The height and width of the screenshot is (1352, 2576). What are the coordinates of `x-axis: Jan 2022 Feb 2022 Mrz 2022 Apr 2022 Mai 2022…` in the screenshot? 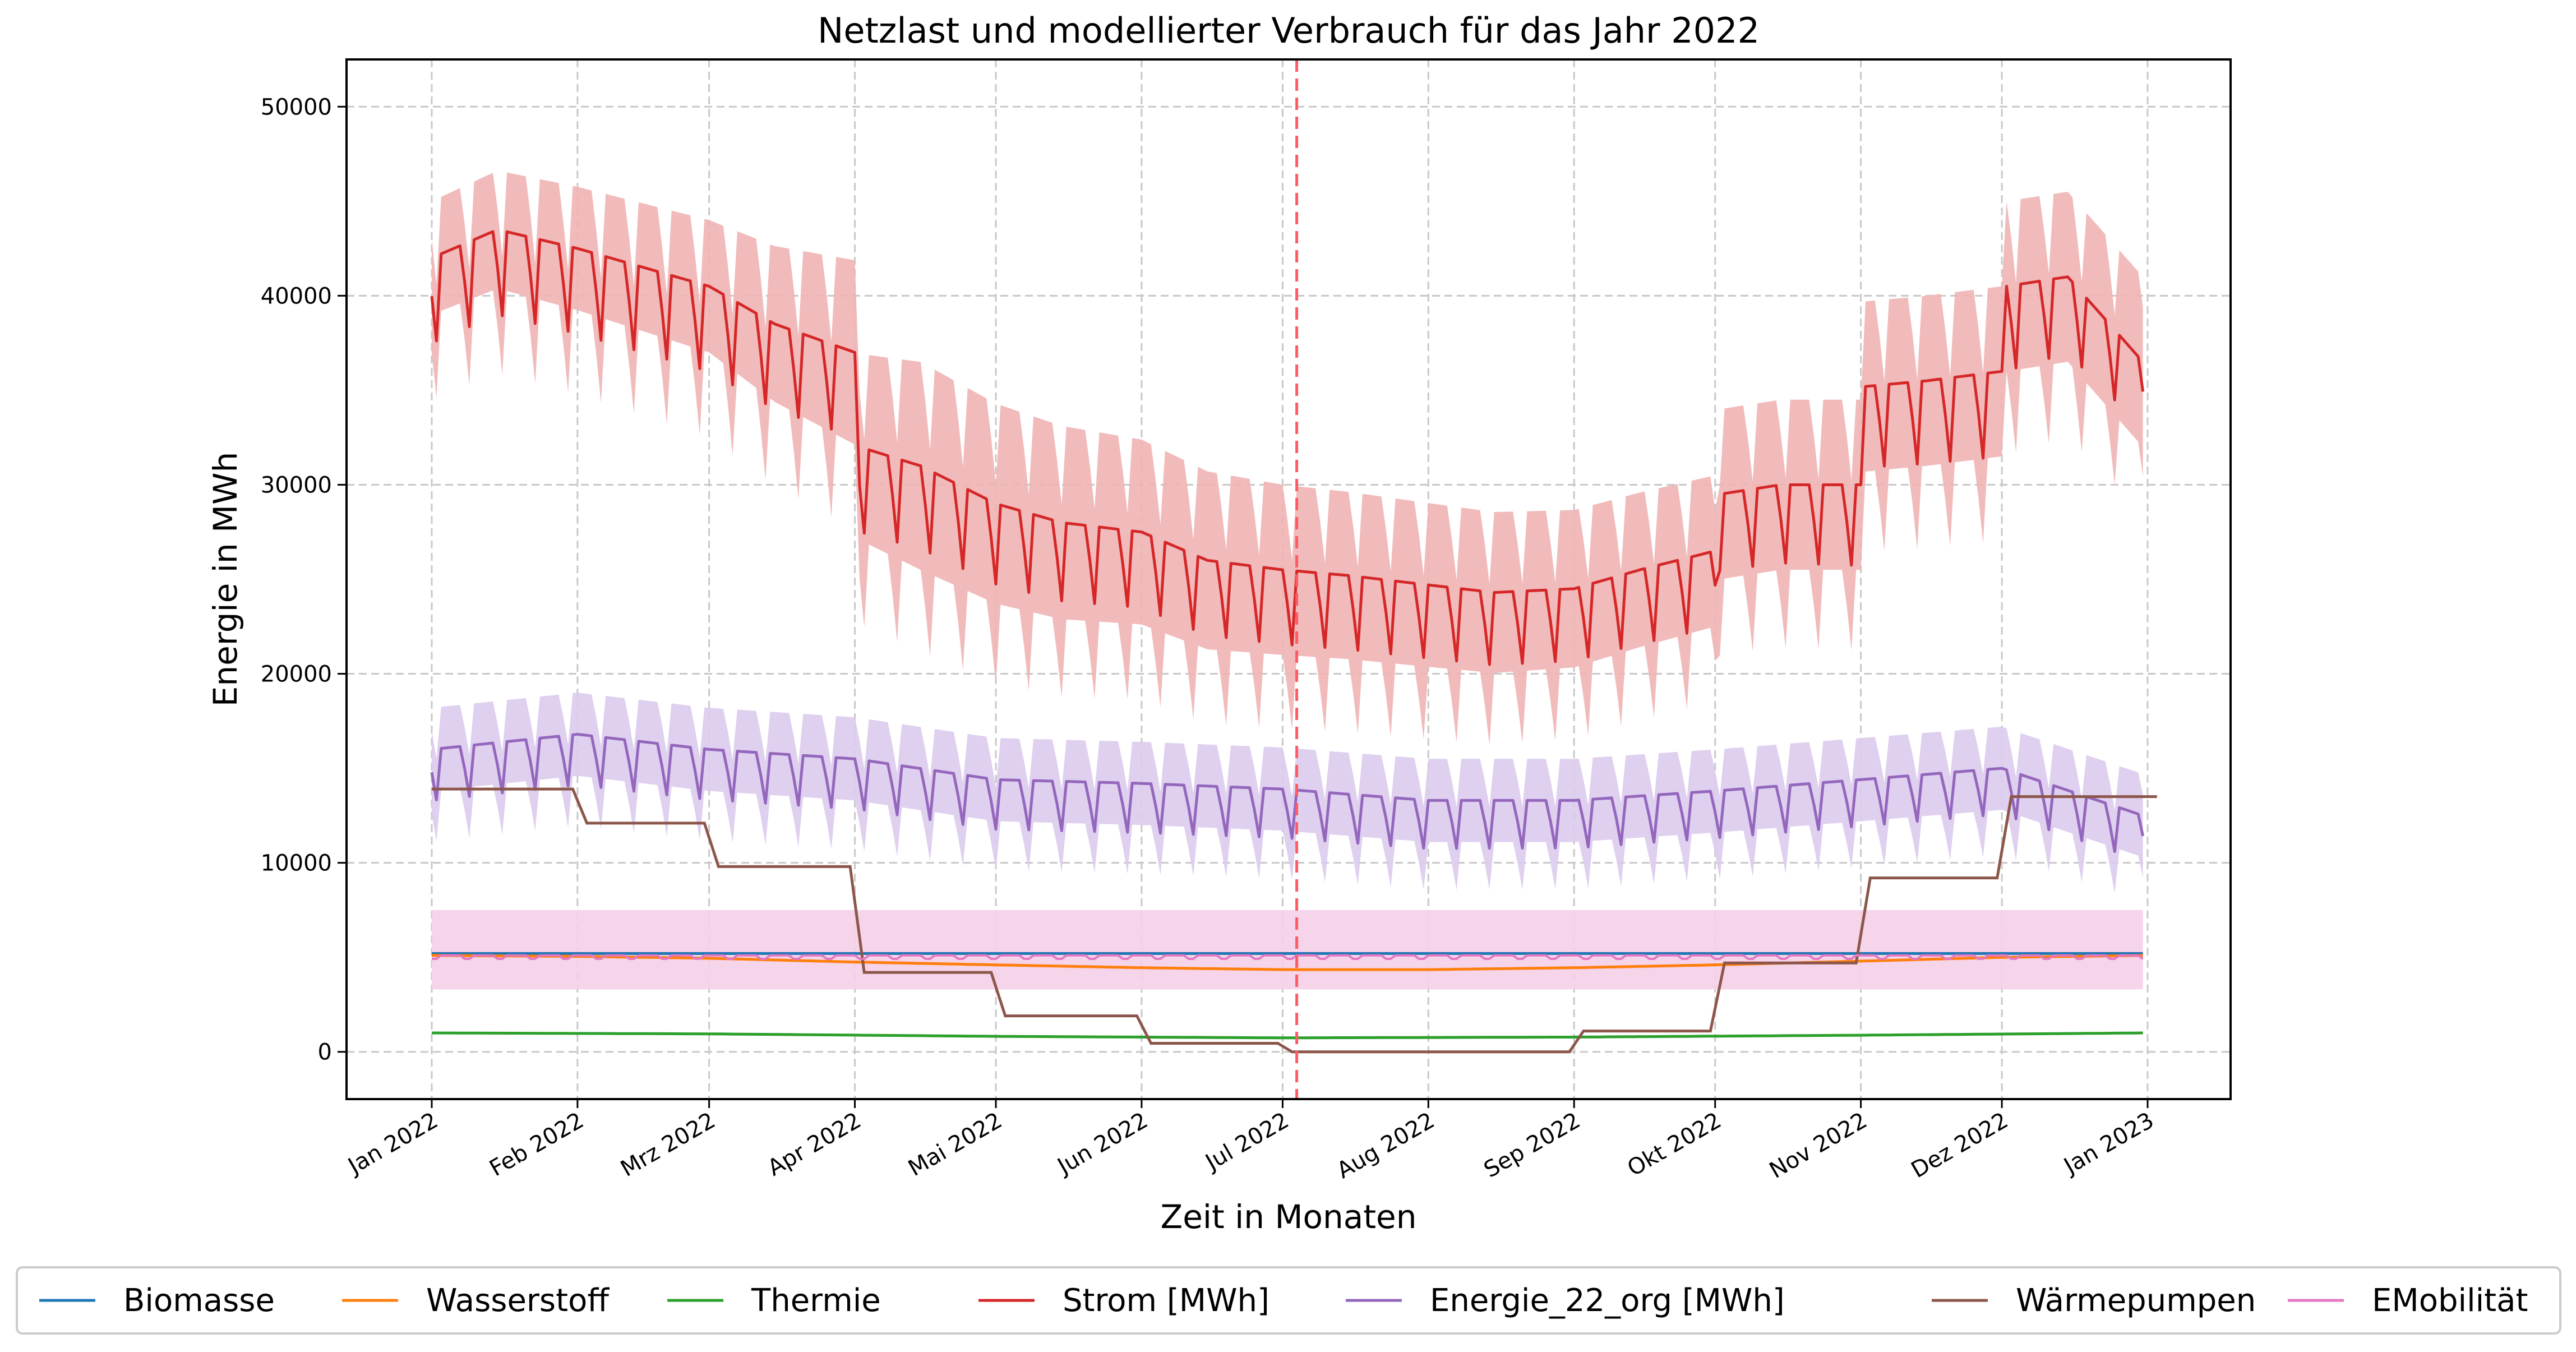 It's located at (1250, 1141).